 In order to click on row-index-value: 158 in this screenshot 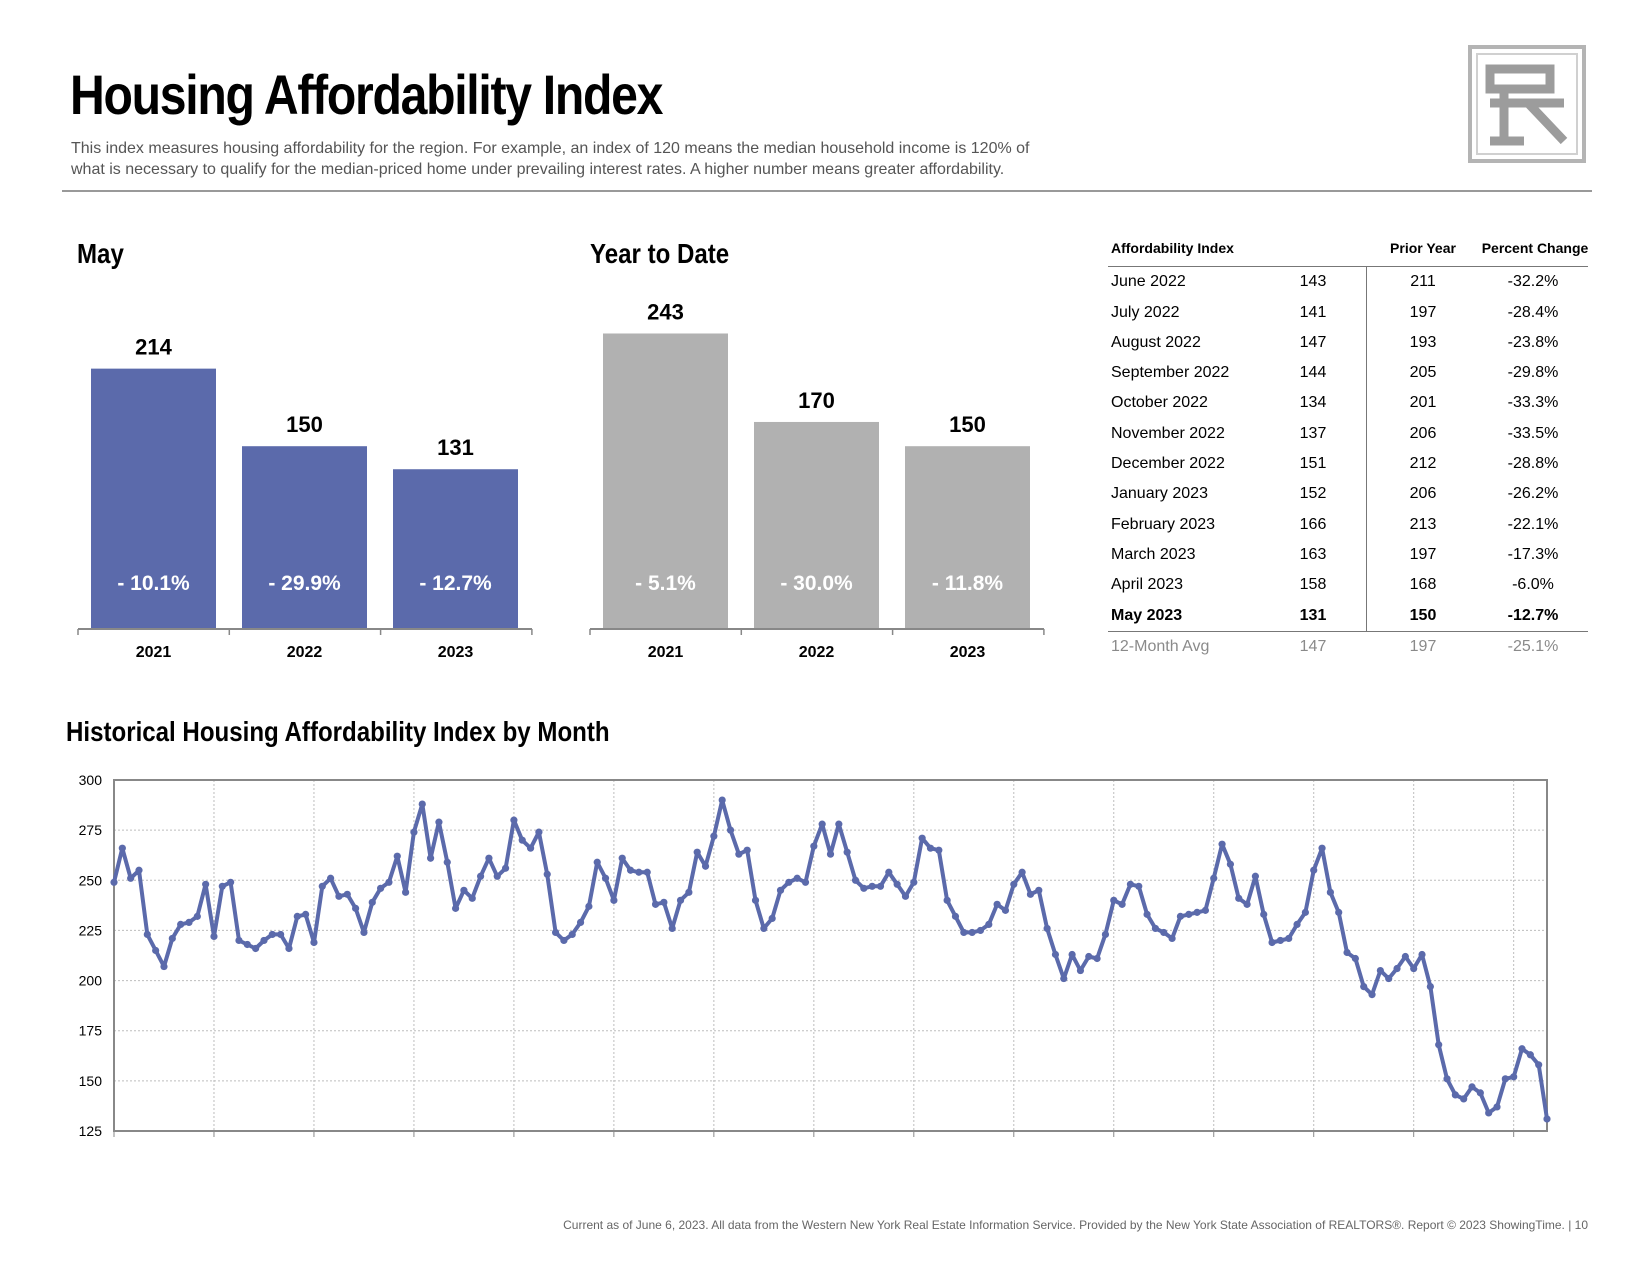, I will do `click(1313, 585)`.